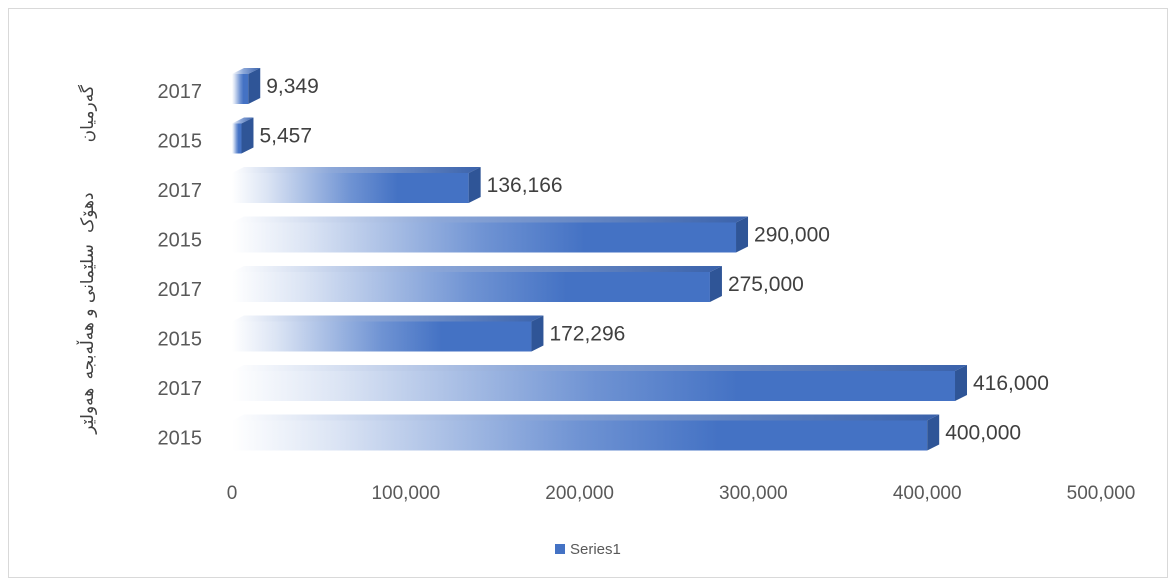 This screenshot has height=580, width=1176. I want to click on data-label: 400,000, so click(983, 433).